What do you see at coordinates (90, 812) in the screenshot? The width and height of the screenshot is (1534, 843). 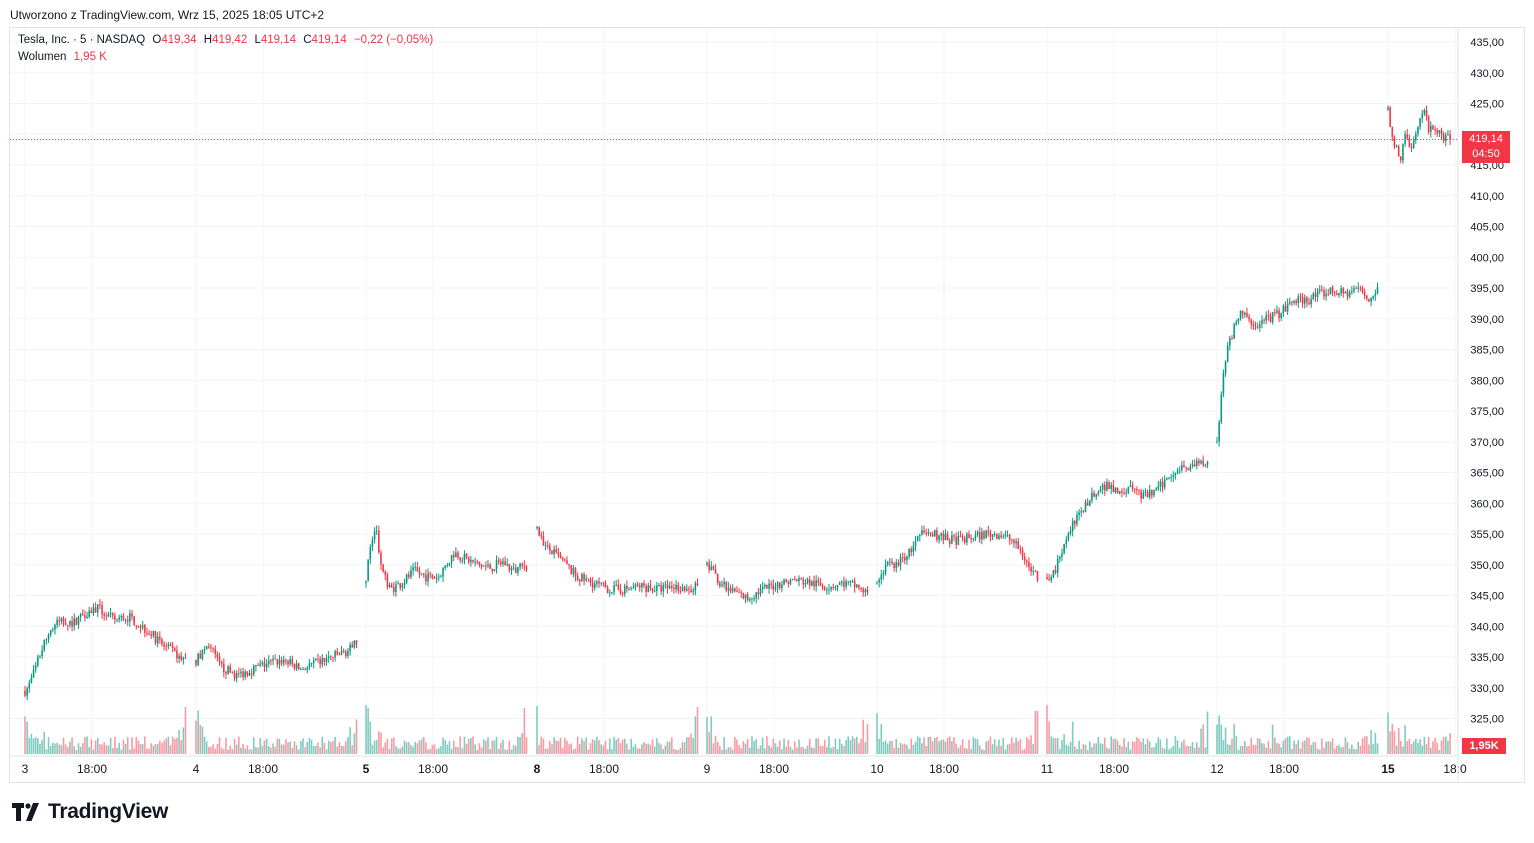 I see `tradingview-brand: TradingView` at bounding box center [90, 812].